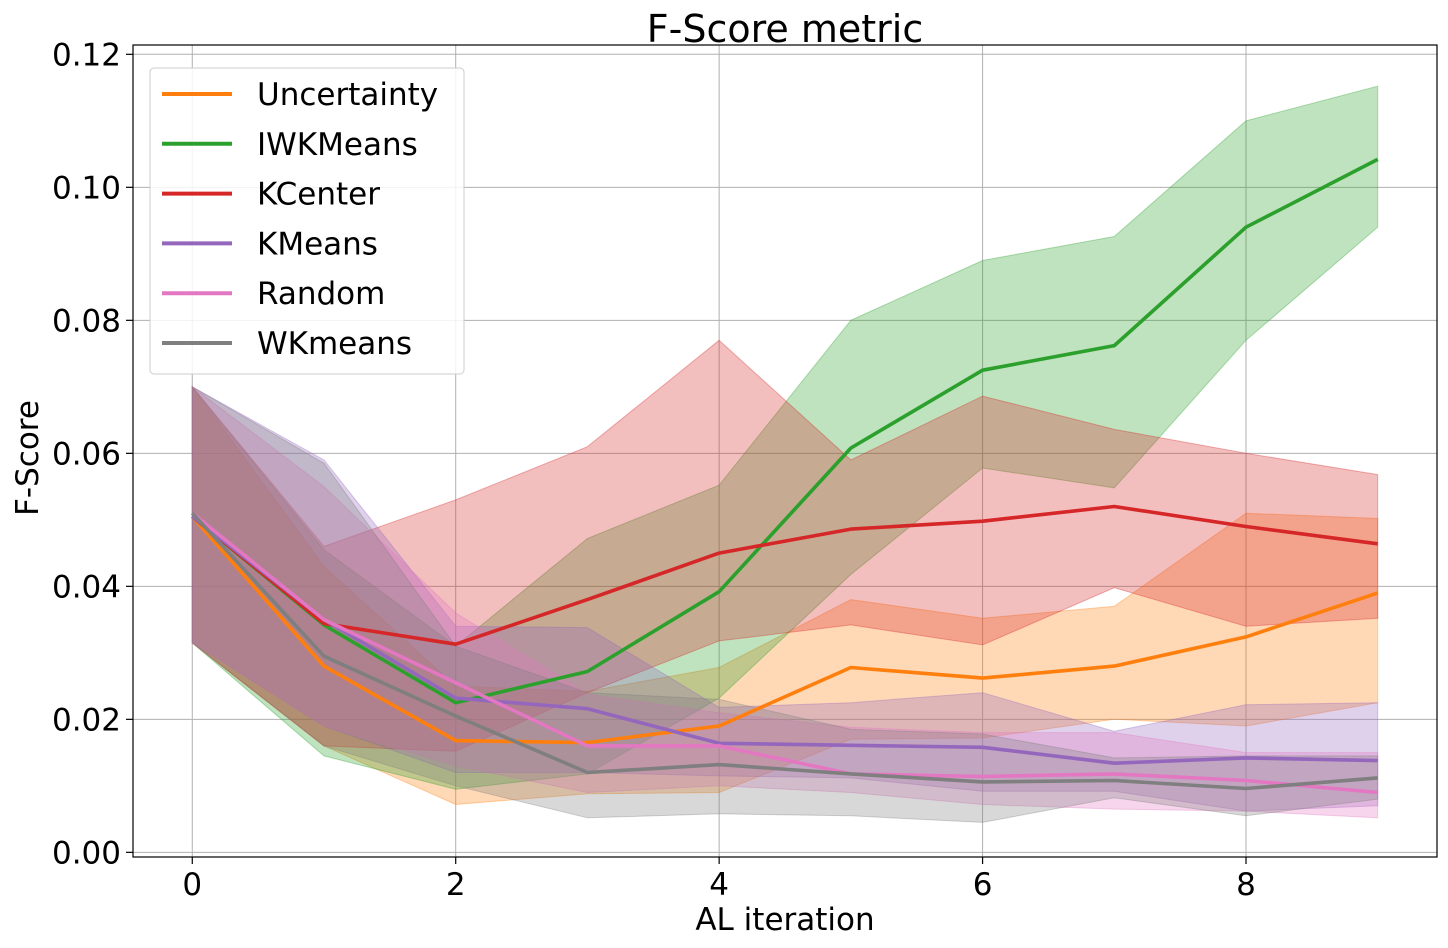 Image resolution: width=1448 pixels, height=948 pixels. What do you see at coordinates (318, 195) in the screenshot?
I see `legend-label: KCenter` at bounding box center [318, 195].